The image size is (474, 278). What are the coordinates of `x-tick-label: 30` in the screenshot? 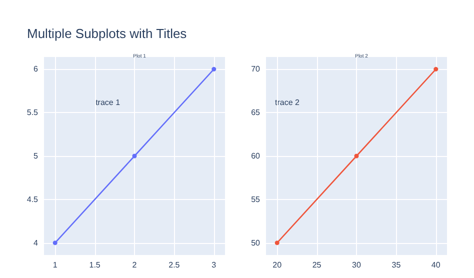 It's located at (357, 265).